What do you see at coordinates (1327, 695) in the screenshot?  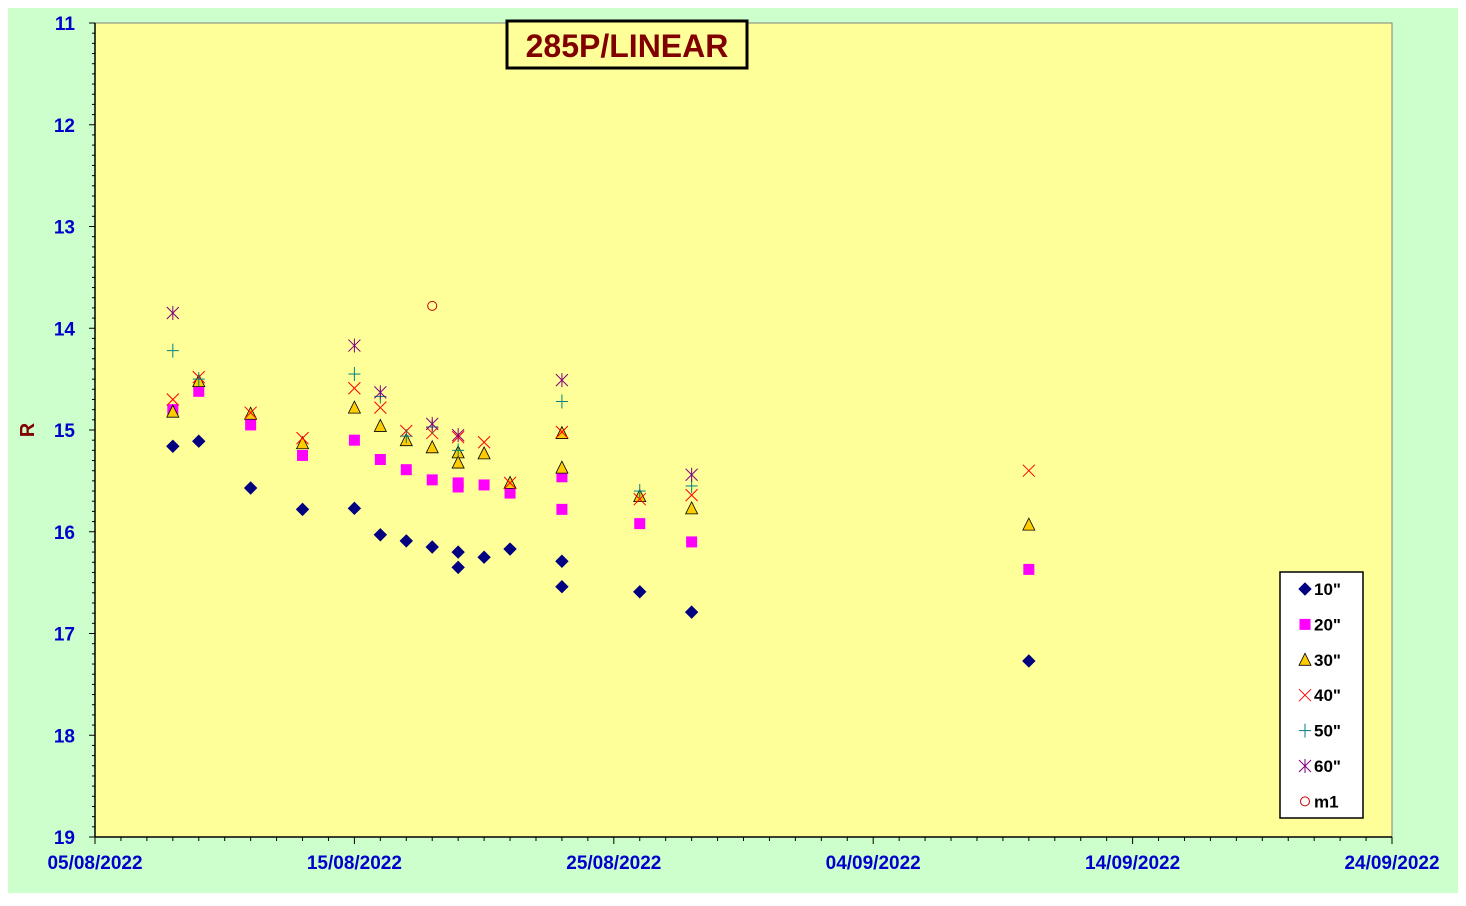 I see `legend-label: 40"` at bounding box center [1327, 695].